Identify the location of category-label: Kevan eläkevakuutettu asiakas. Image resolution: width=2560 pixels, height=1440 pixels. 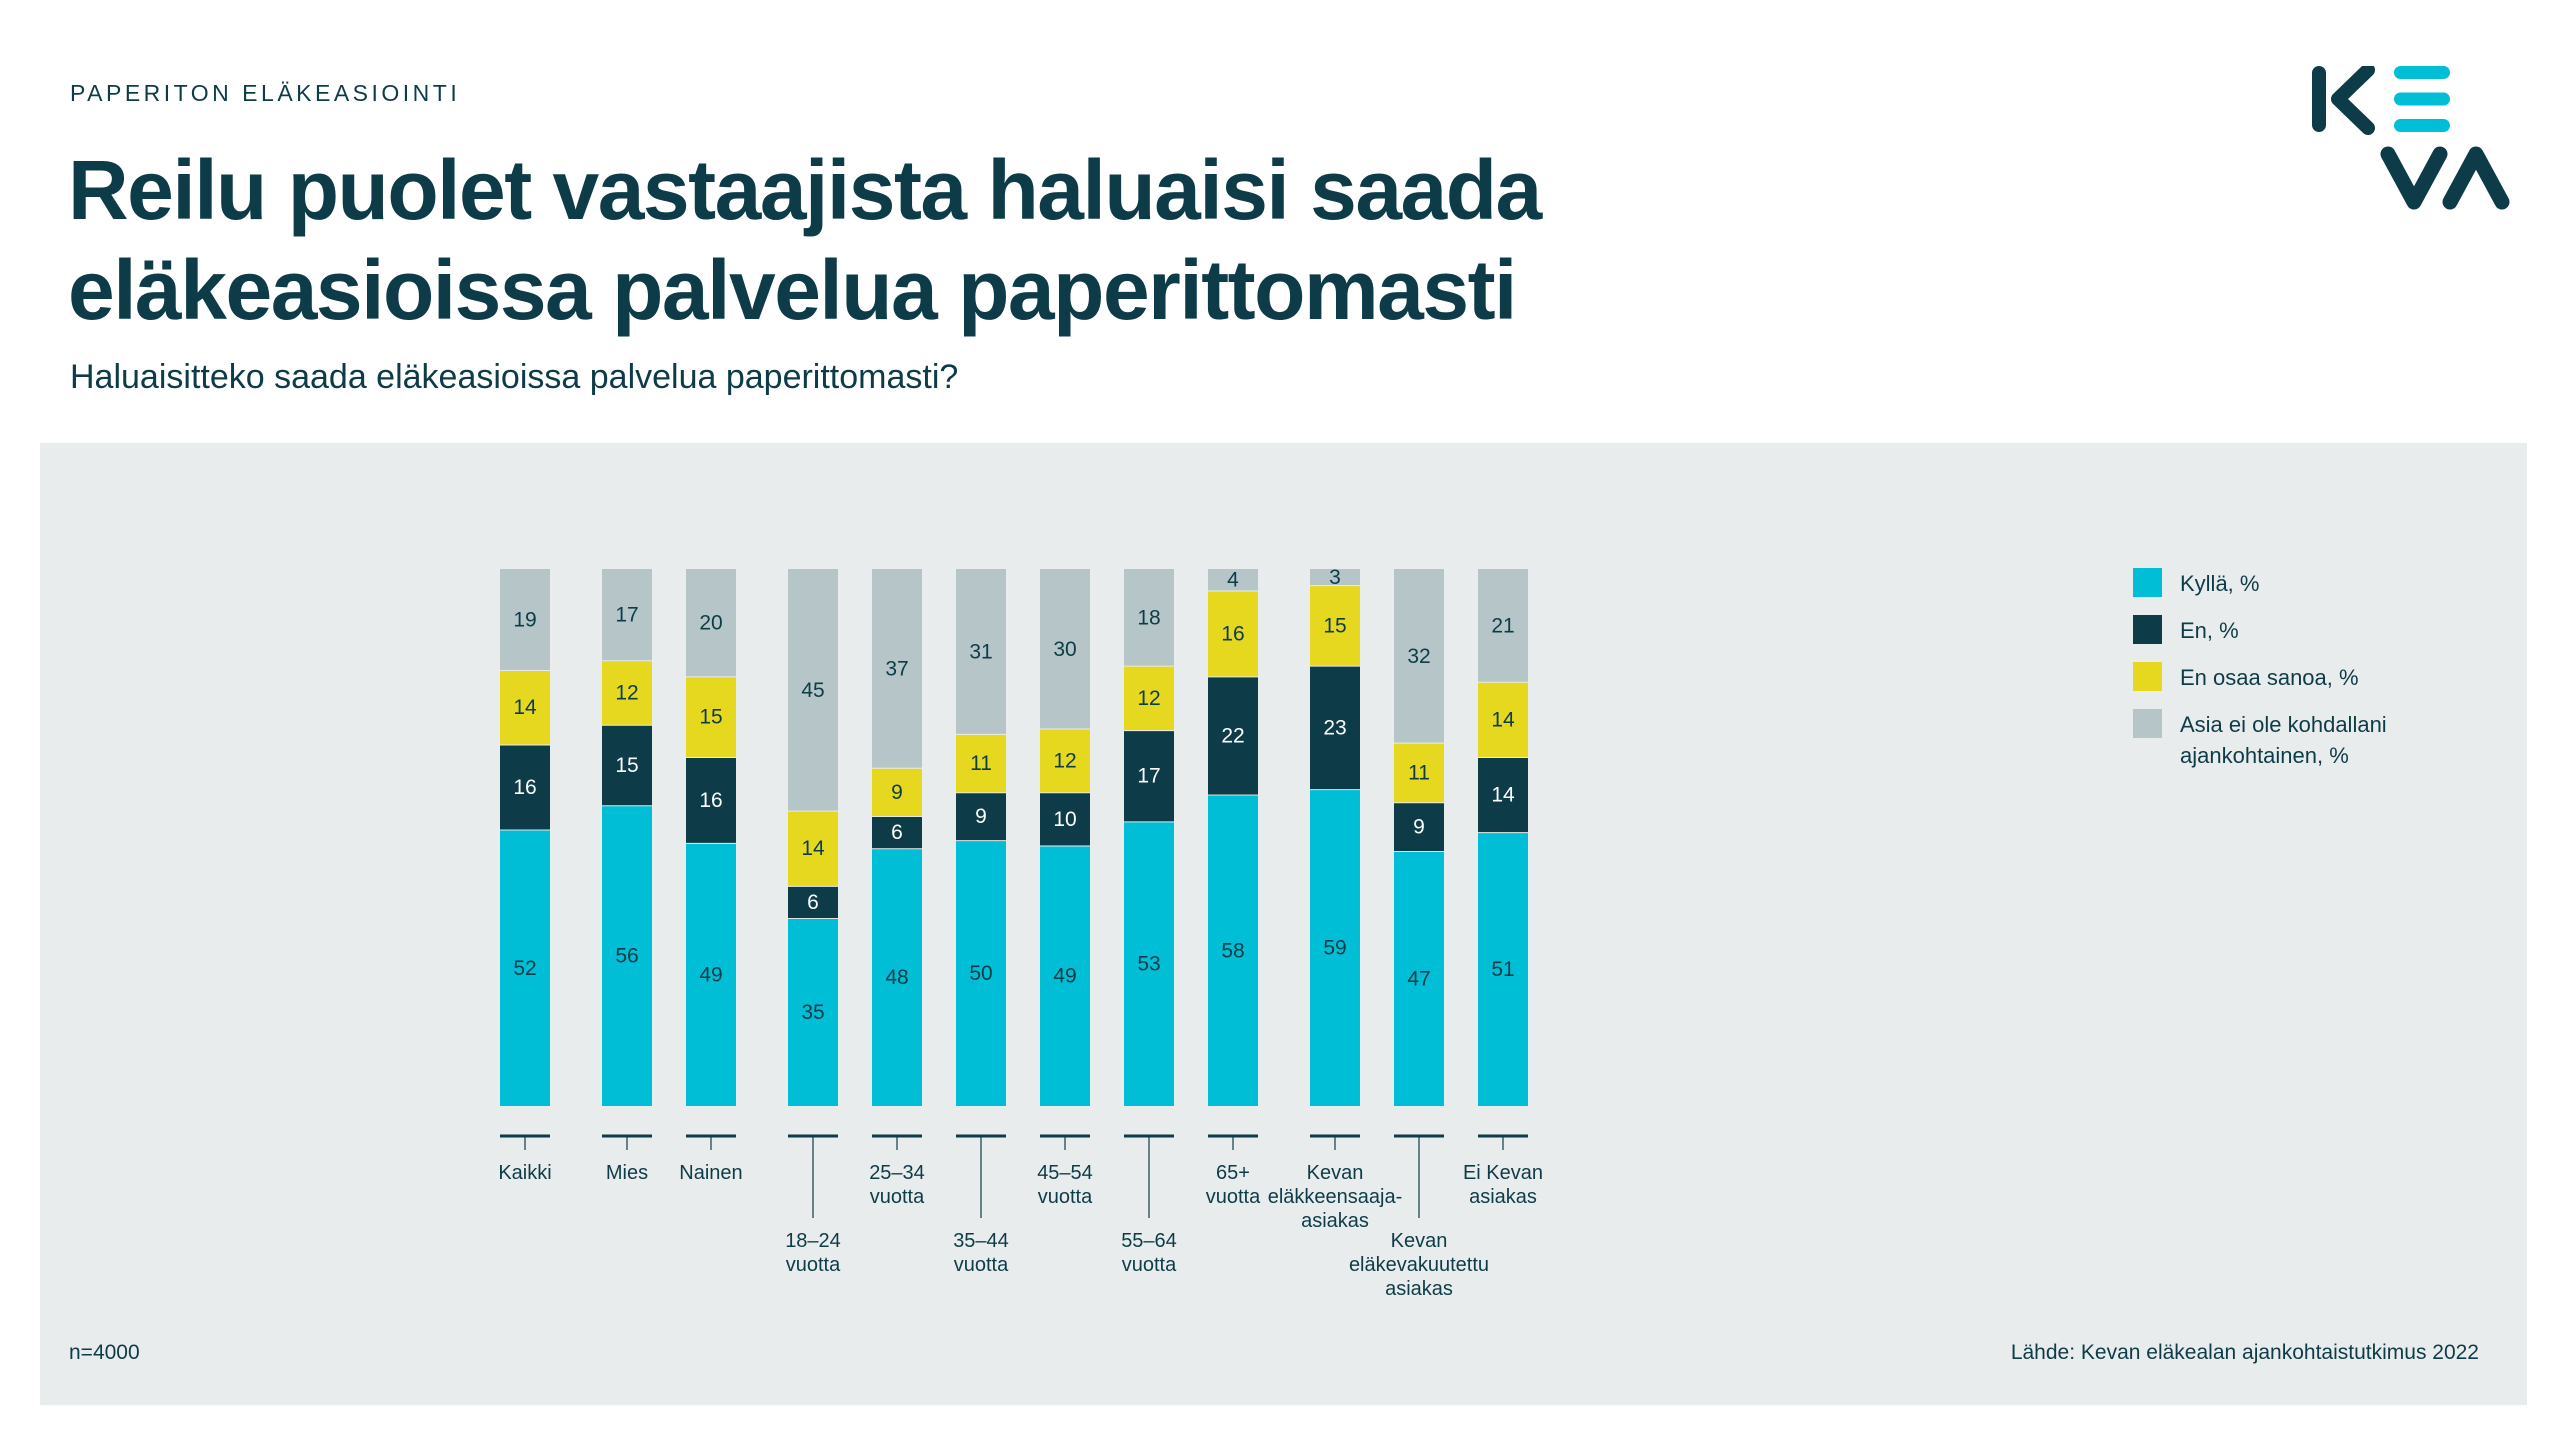
(1419, 1265).